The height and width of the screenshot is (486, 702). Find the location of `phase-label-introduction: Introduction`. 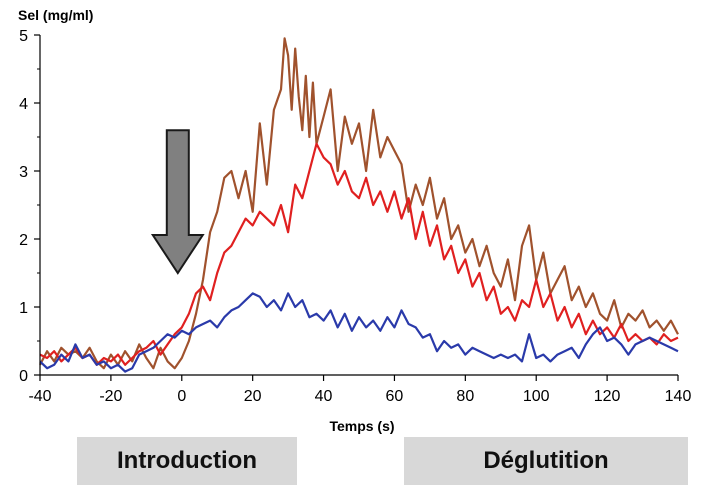

phase-label-introduction: Introduction is located at coordinates (187, 461).